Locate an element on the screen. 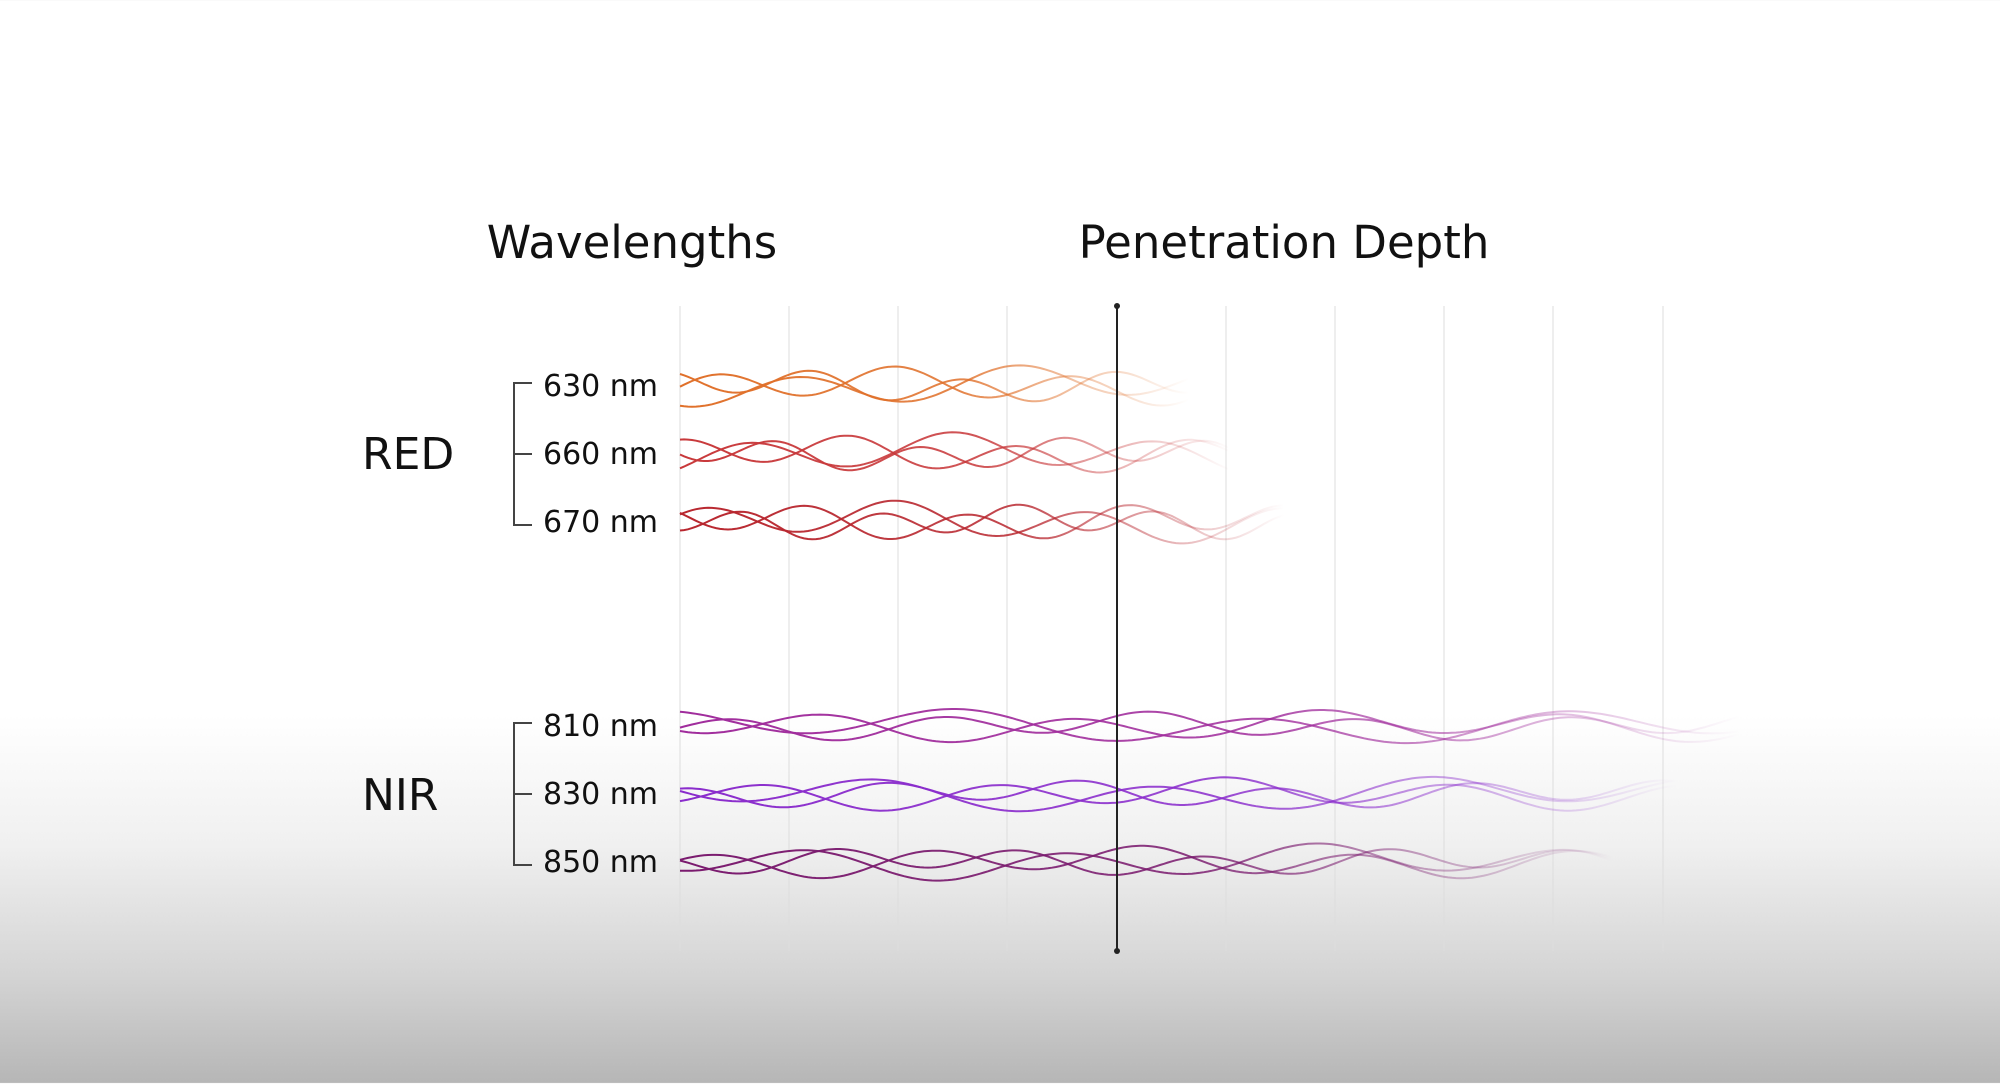 This screenshot has width=2000, height=1088. wave-bundle-810nm is located at coordinates (1210, 726).